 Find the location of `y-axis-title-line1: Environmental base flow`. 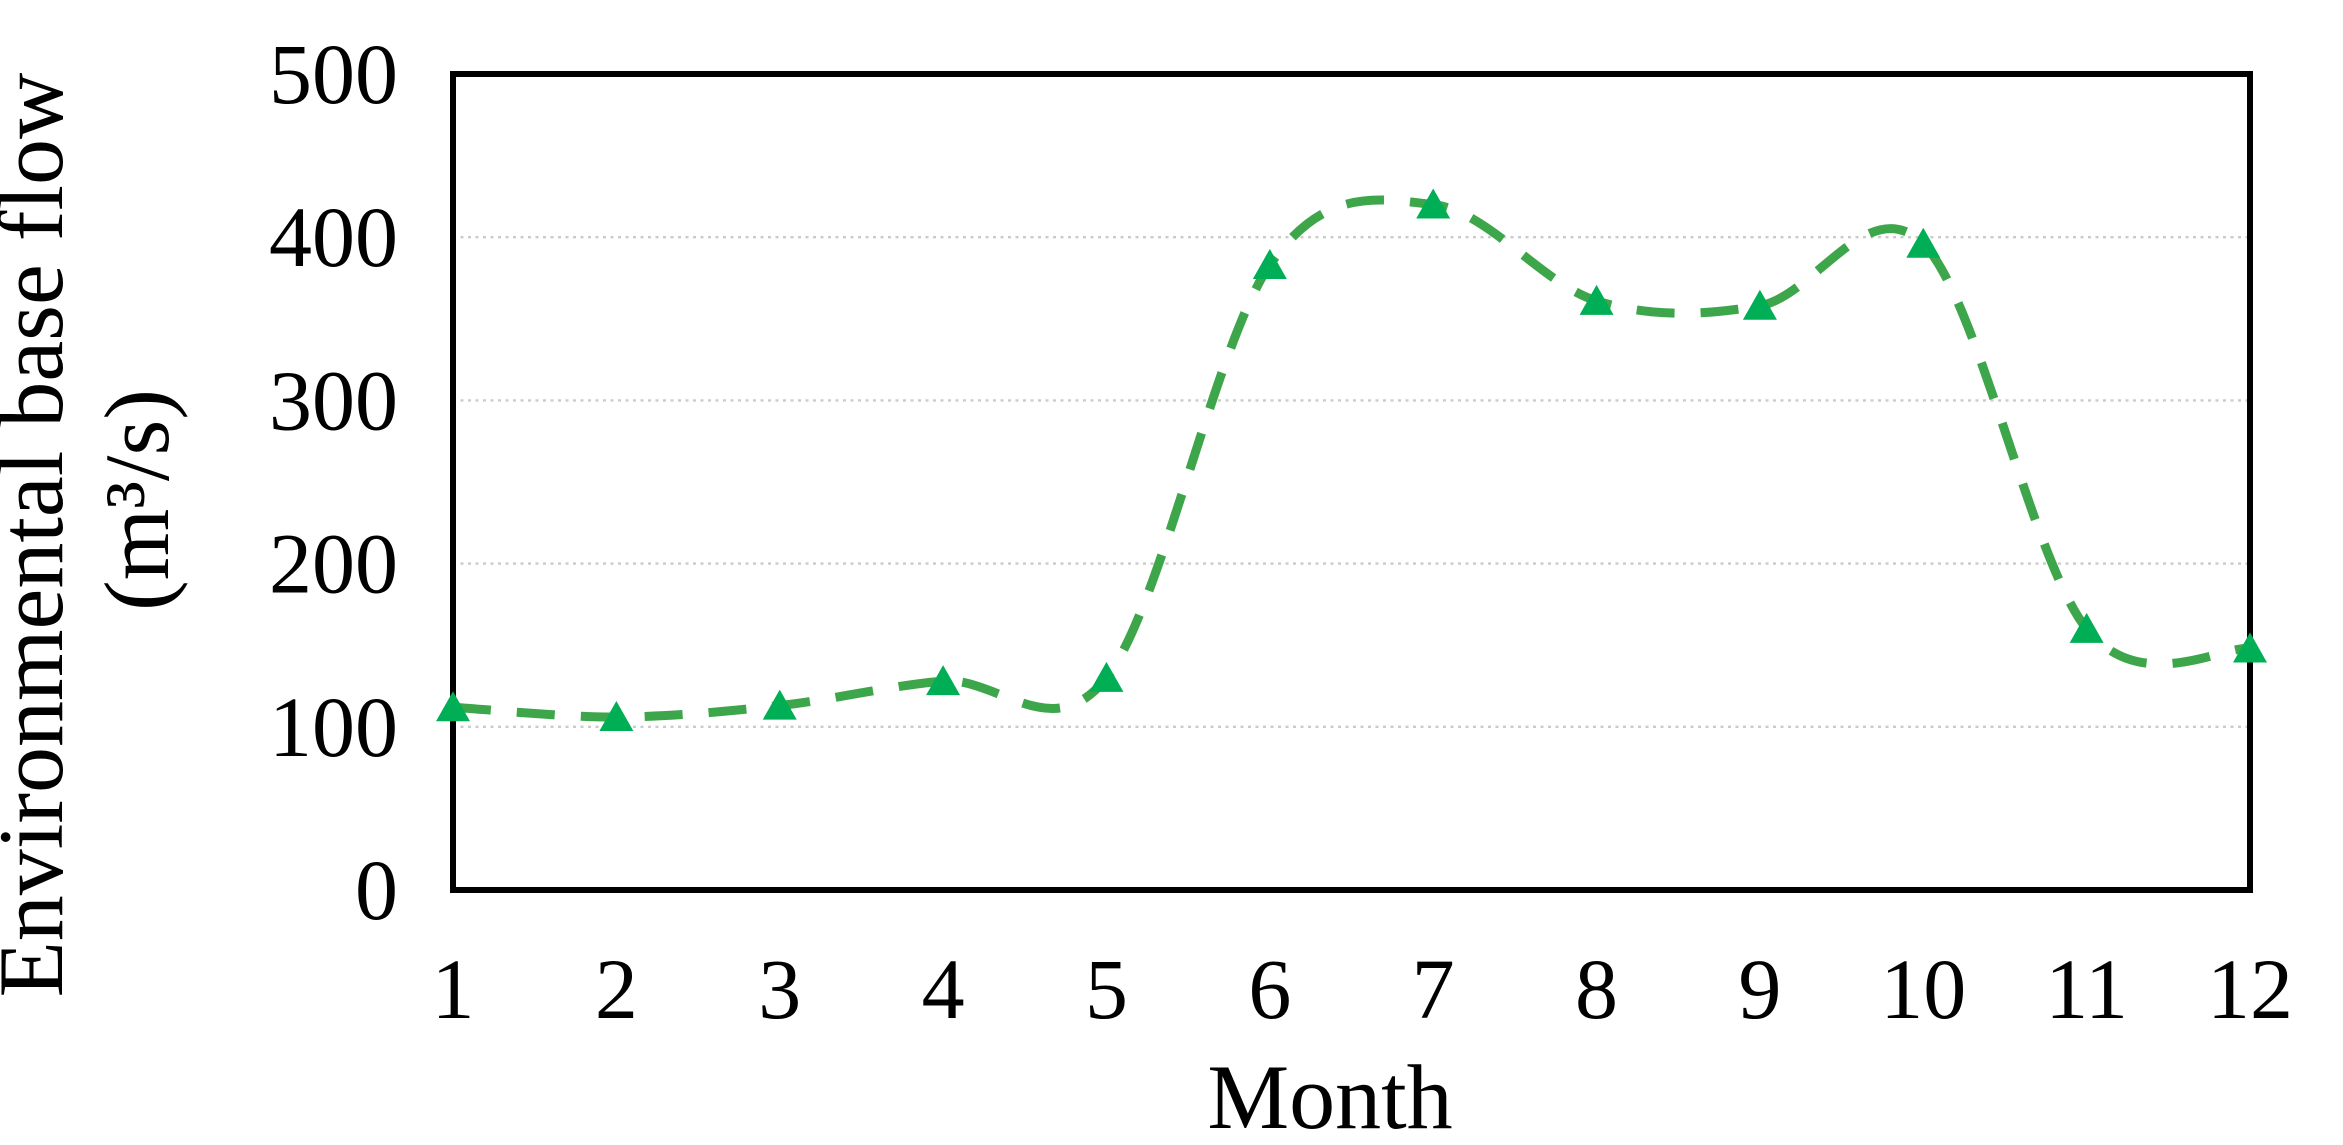

y-axis-title-line1: Environmental base flow is located at coordinates (41, 534).